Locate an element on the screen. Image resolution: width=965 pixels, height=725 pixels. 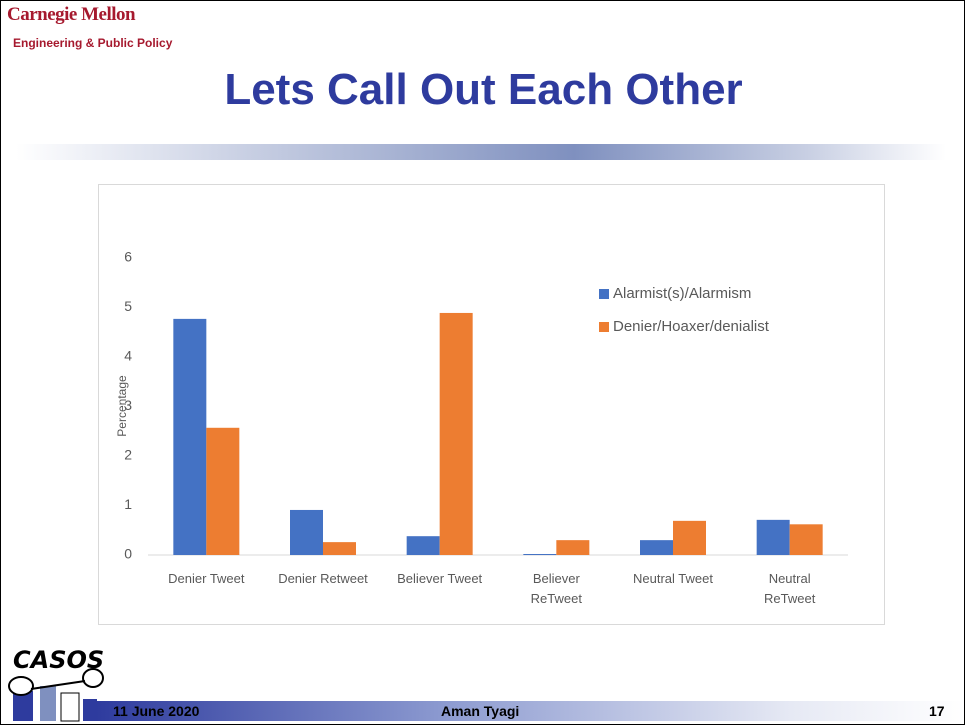
y-axis-label: Percentage is located at coordinates (122, 406).